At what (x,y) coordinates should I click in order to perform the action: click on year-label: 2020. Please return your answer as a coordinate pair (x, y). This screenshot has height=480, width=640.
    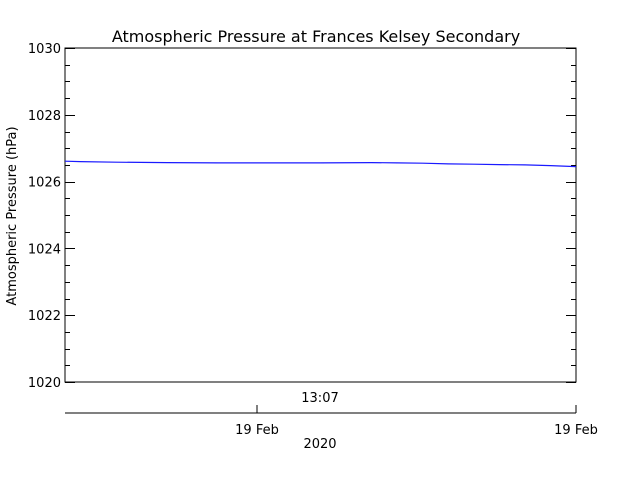
    Looking at the image, I should click on (319, 444).